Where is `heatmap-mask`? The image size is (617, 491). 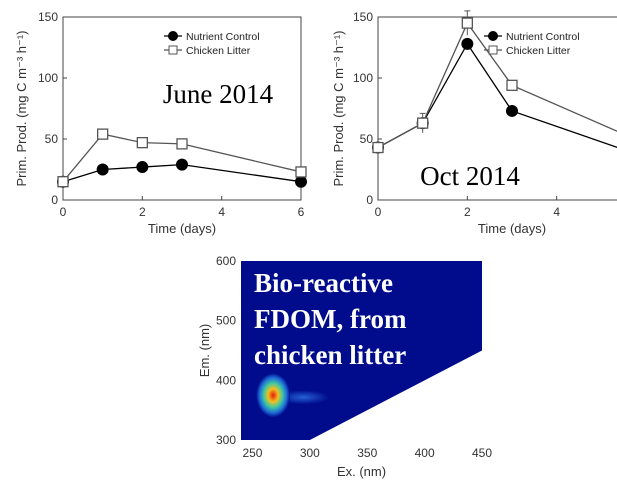
heatmap-mask is located at coordinates (395, 395).